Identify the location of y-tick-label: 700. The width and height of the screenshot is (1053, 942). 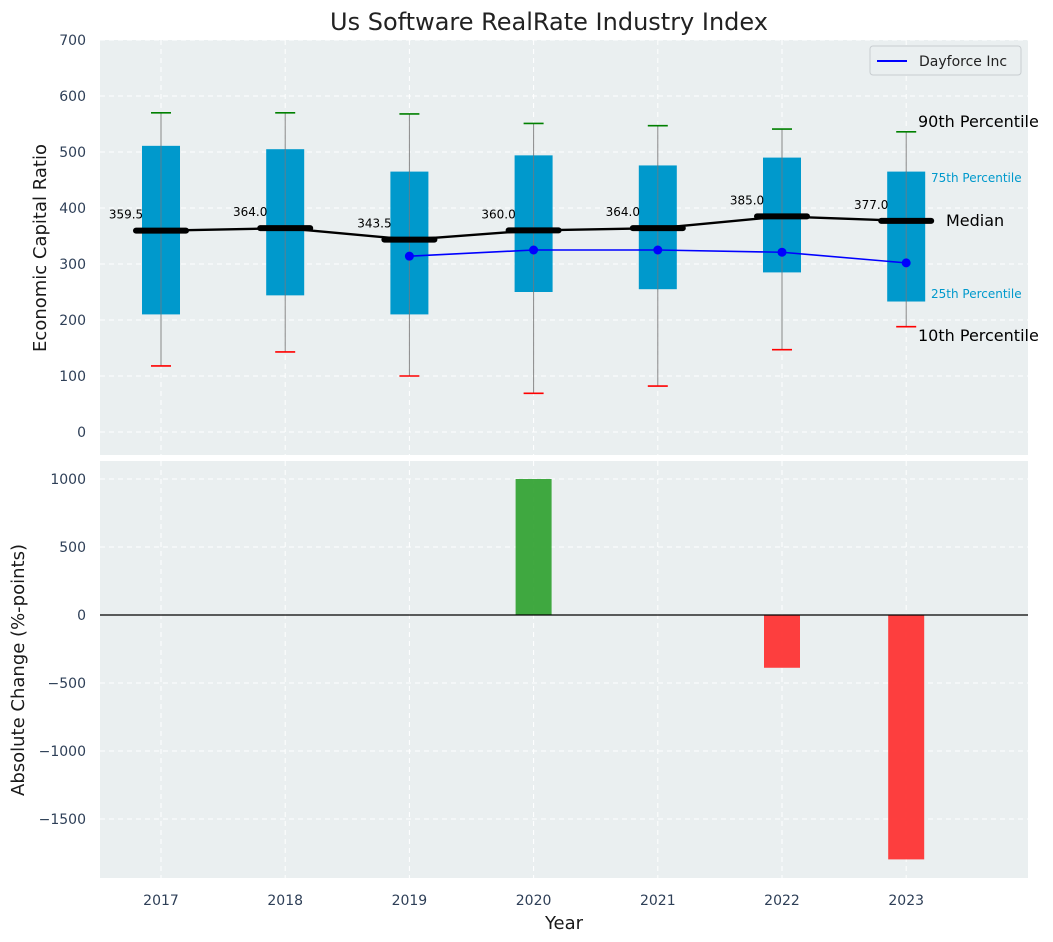
(72, 41).